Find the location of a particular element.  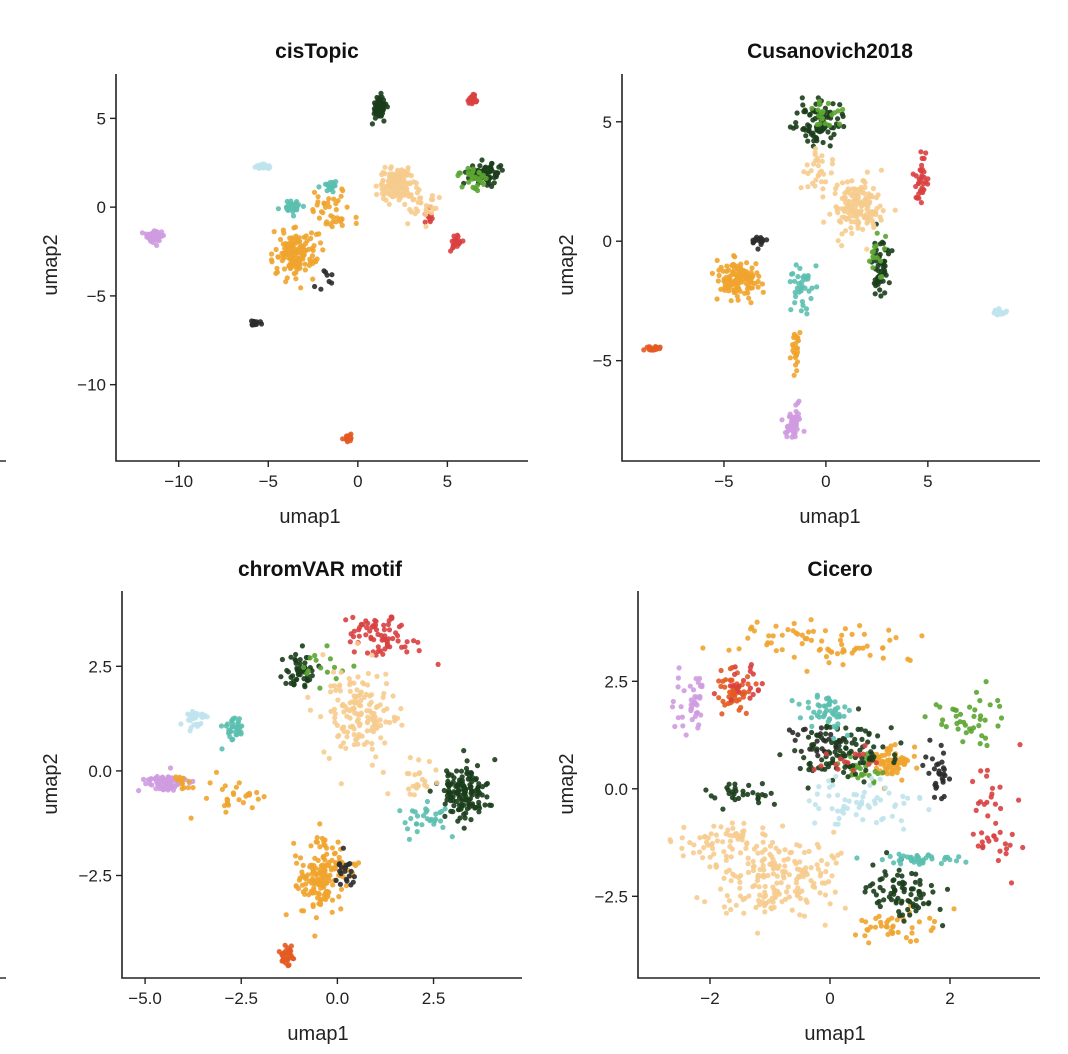

axis-ticks: −5.0 −2.5 0.0 2.5 2.5 0.0 −2.5 is located at coordinates (261, 832).